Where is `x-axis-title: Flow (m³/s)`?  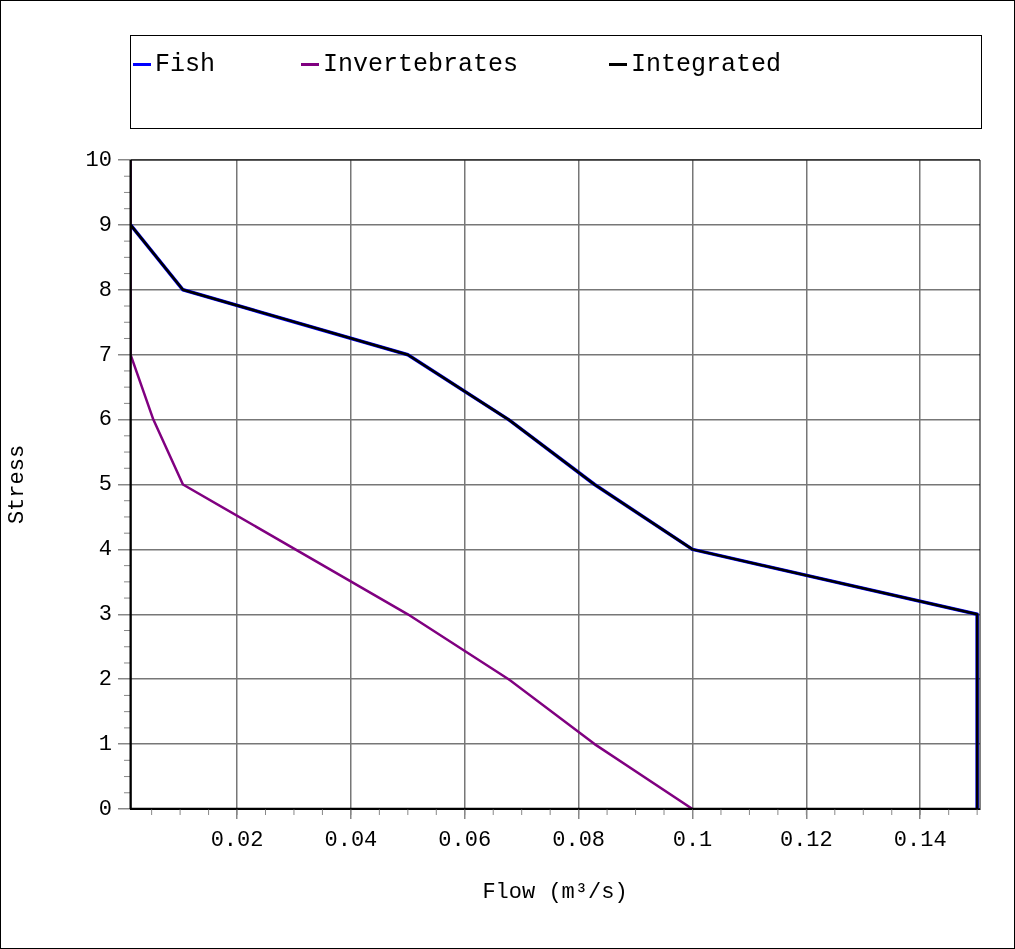 x-axis-title: Flow (m³/s) is located at coordinates (555, 892).